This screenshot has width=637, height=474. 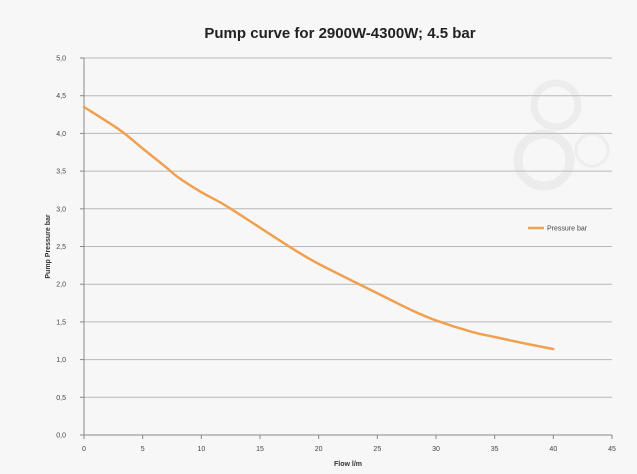 I want to click on x-tick-label: 45, so click(x=612, y=449).